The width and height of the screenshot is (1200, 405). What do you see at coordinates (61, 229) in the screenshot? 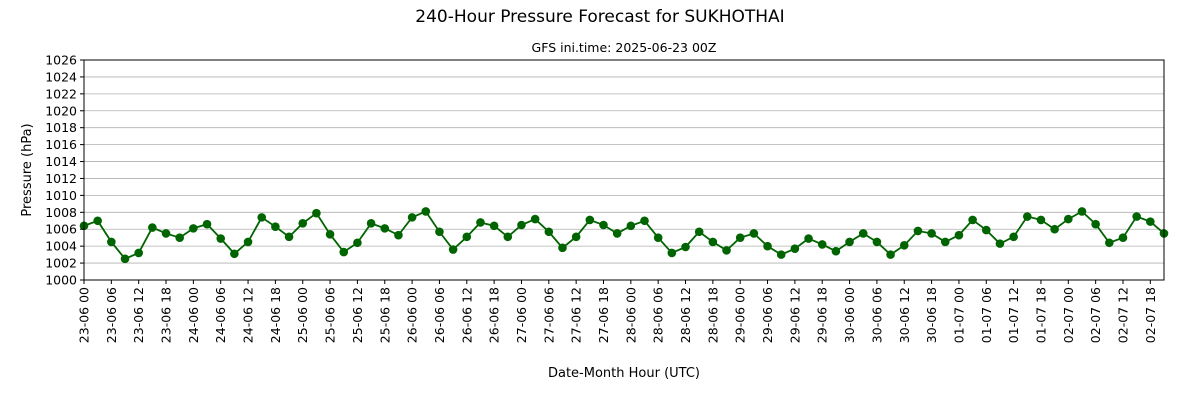
I see `y-tick-label: 1006` at bounding box center [61, 229].